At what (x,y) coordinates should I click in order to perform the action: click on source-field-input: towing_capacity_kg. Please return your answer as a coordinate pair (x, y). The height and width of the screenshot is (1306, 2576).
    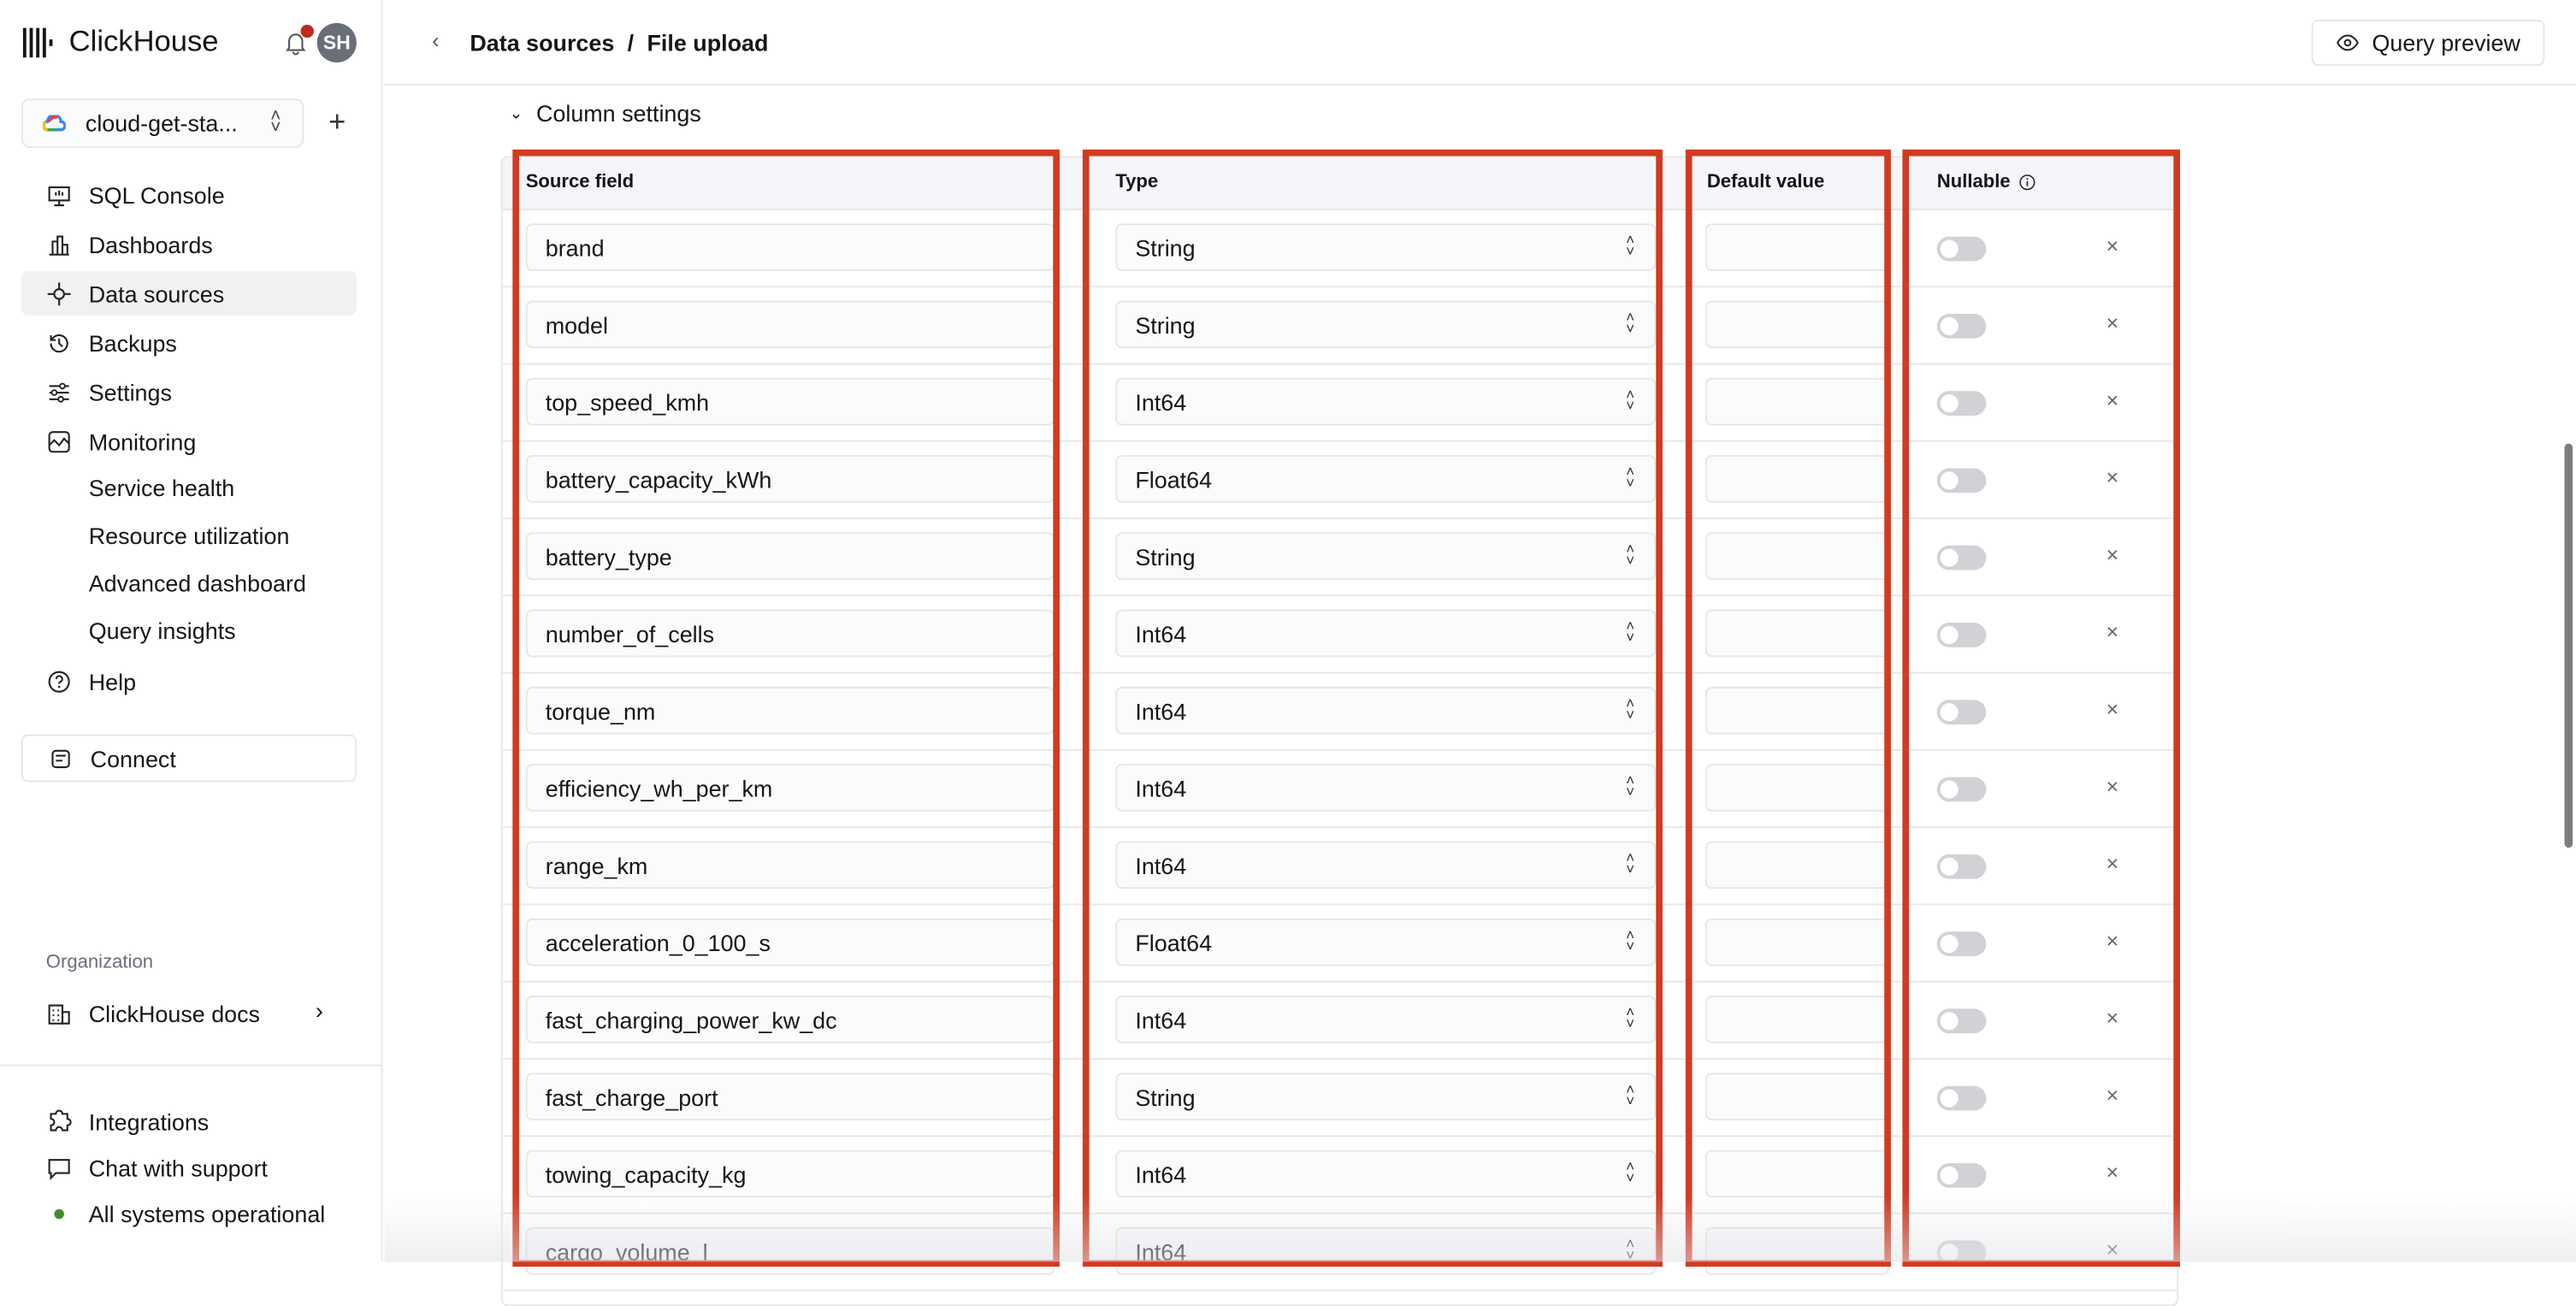
    Looking at the image, I should click on (790, 1173).